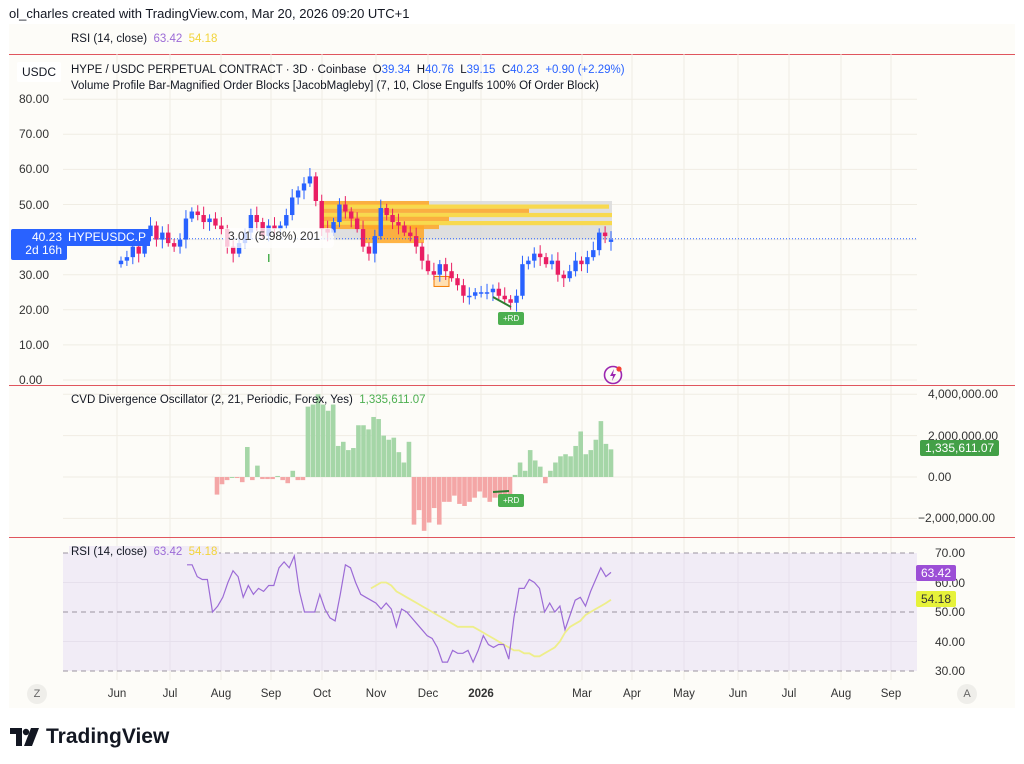 The image size is (1024, 764). Describe the element at coordinates (396, 70) in the screenshot. I see `open-value: 39.34` at that location.